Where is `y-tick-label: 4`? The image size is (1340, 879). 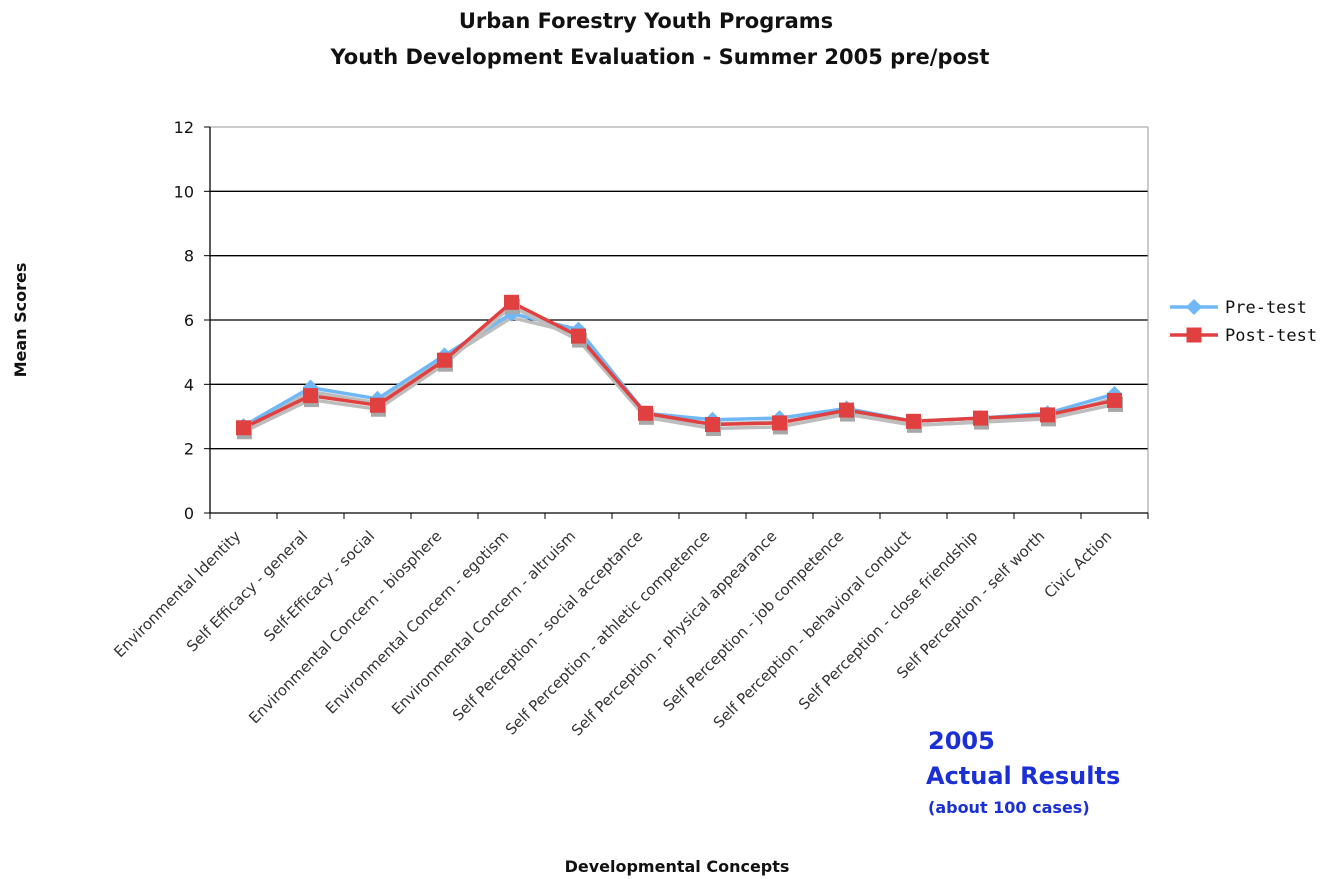 y-tick-label: 4 is located at coordinates (189, 384).